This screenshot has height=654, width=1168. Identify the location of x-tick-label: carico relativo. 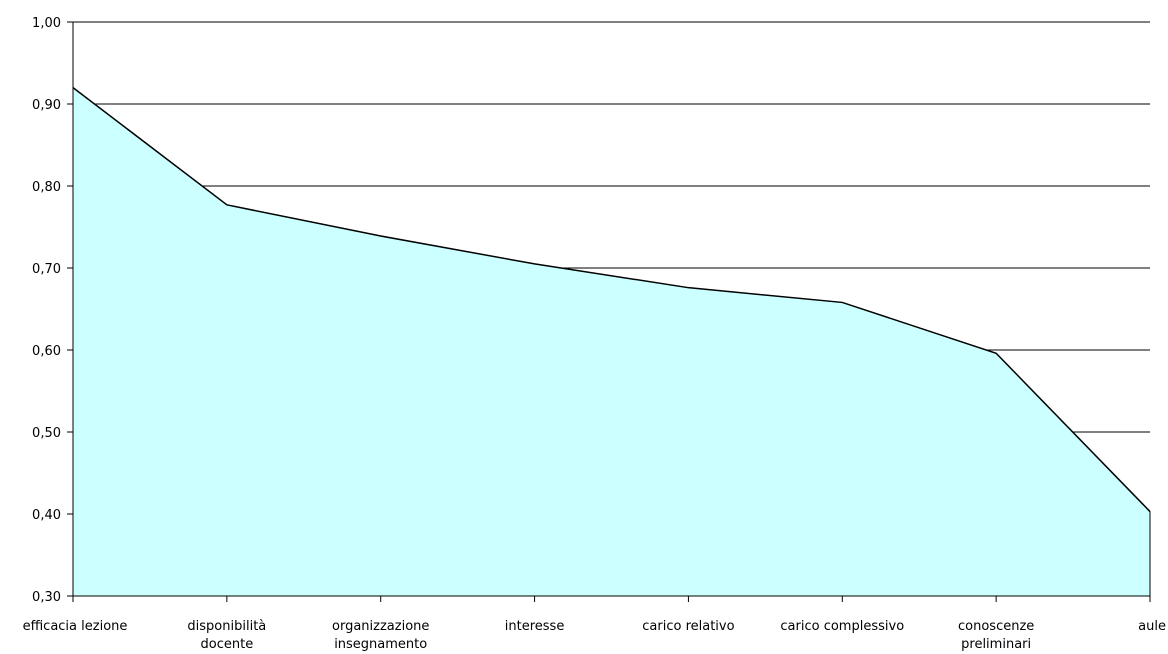
(688, 626).